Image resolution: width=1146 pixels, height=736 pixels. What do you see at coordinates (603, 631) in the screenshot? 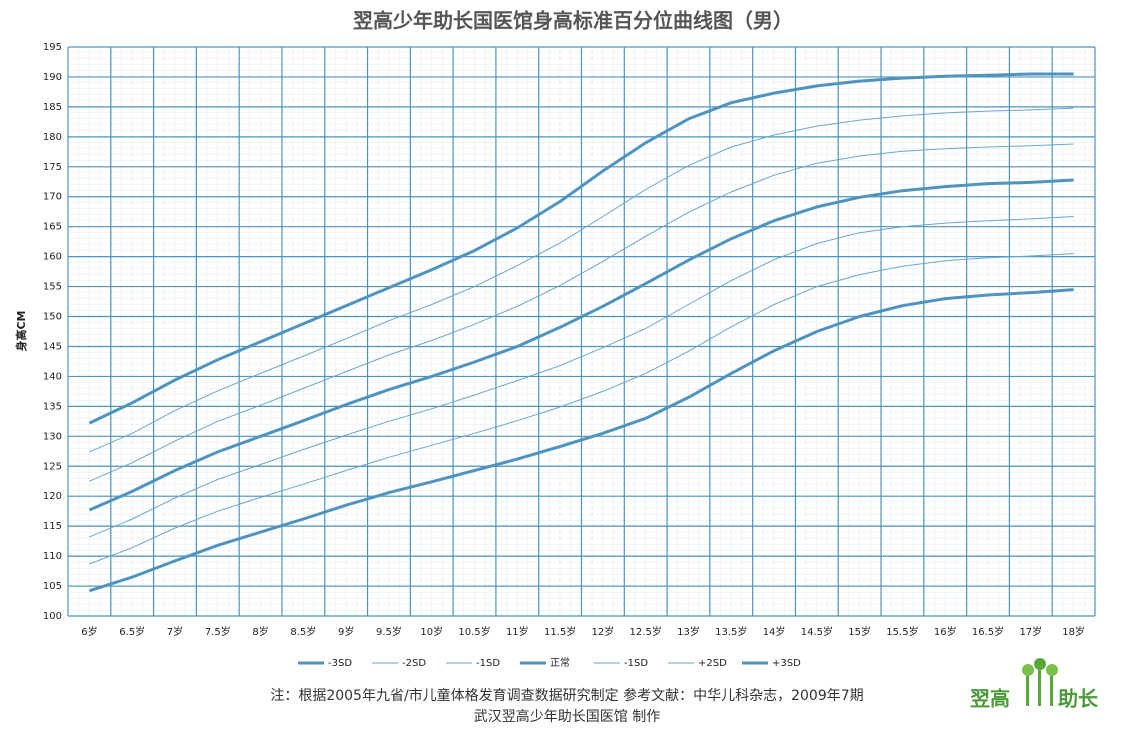
I see `x-tick-label: 12岁` at bounding box center [603, 631].